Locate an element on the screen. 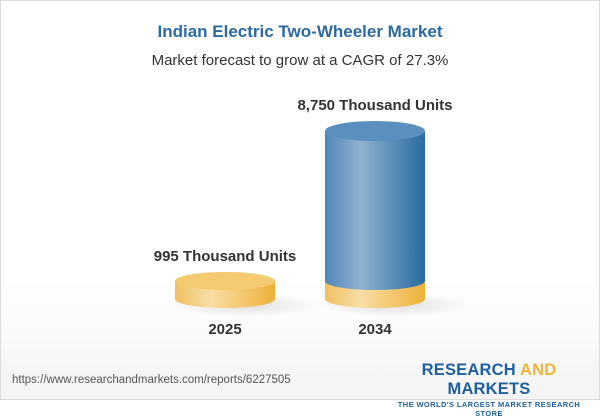 Image resolution: width=600 pixels, height=418 pixels. growth-segment-2034 is located at coordinates (375, 210).